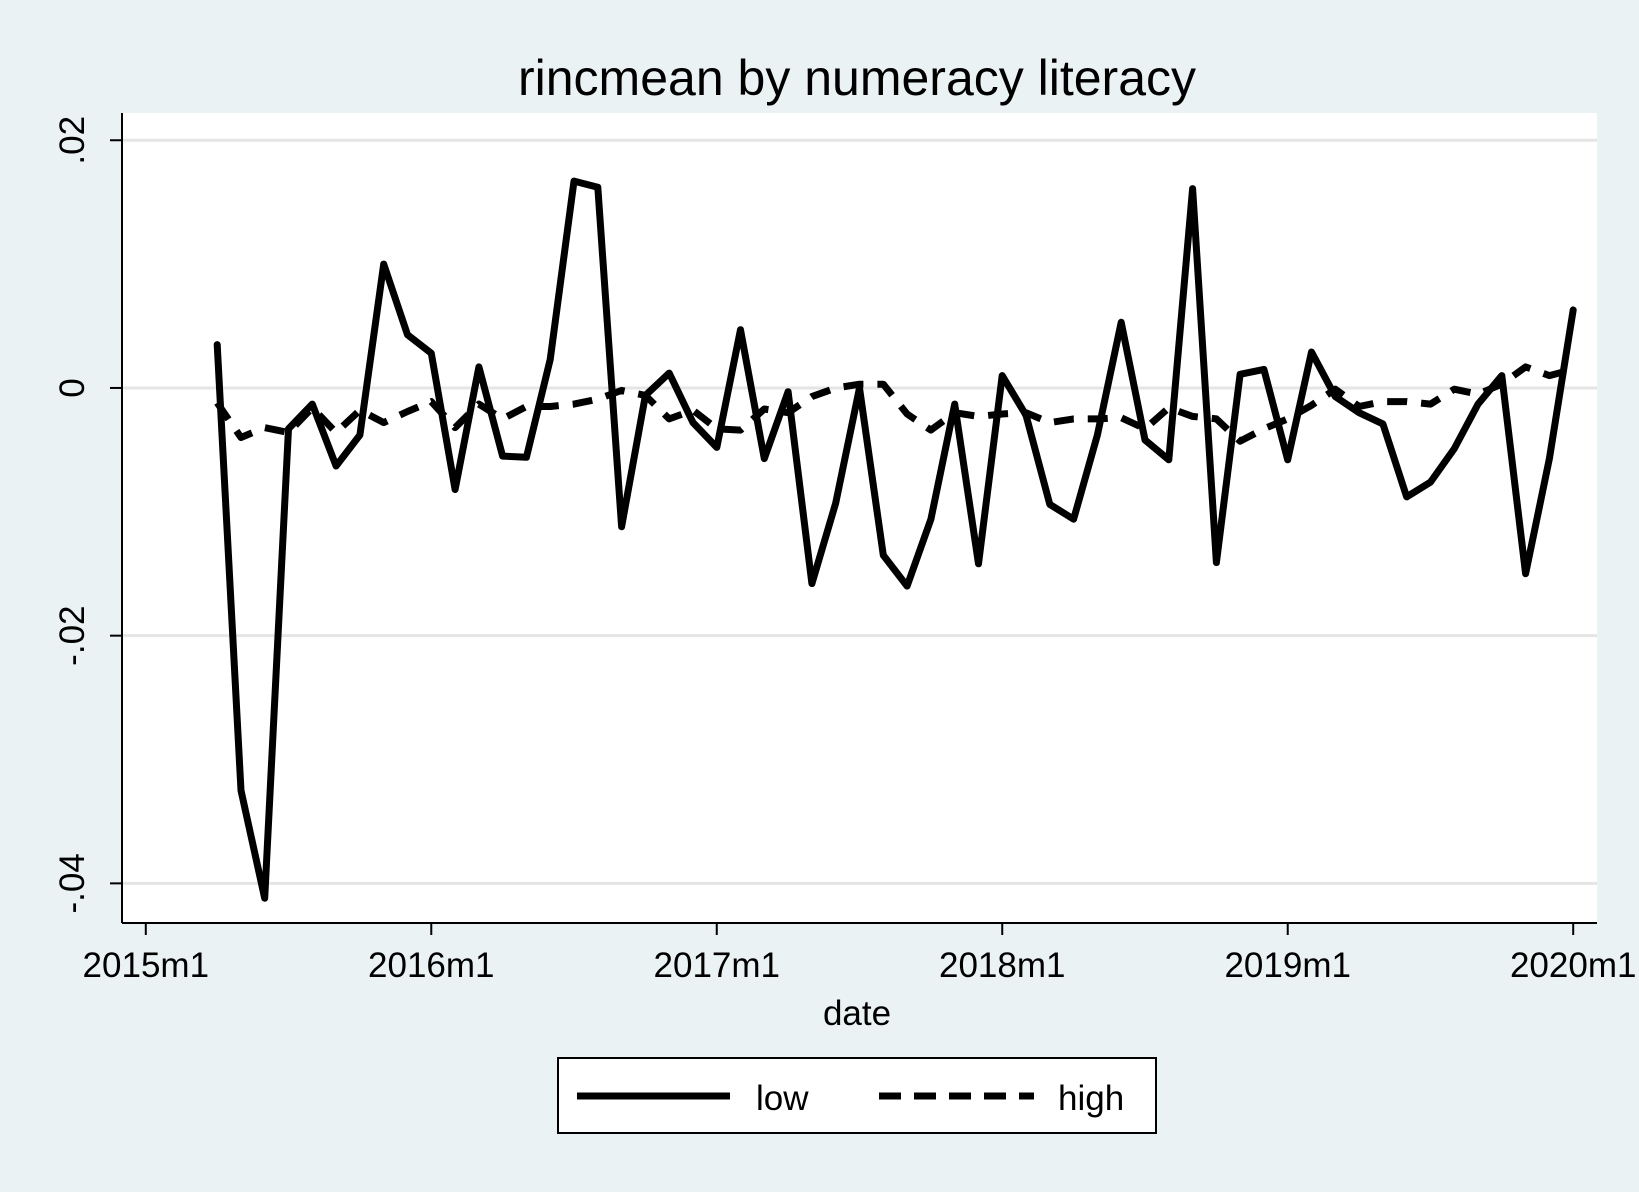 This screenshot has height=1192, width=1639. I want to click on x-tick-label-2: 2017m1, so click(717, 965).